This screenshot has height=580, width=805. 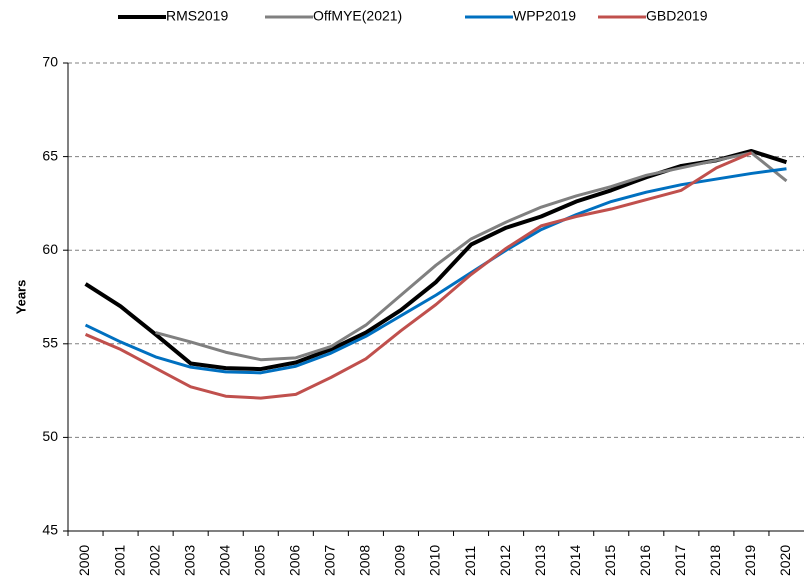 I want to click on x-tick-label: 2010, so click(x=435, y=560).